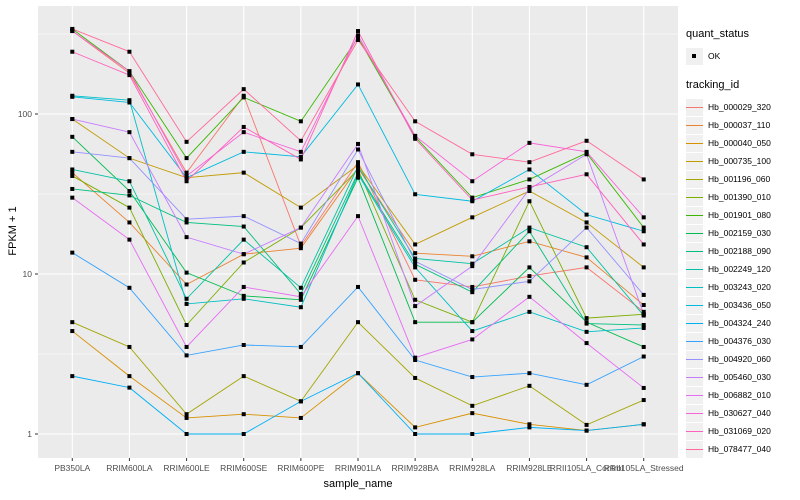 This screenshot has width=800, height=500. I want to click on legend-item: Hb_001196_060, so click(742, 179).